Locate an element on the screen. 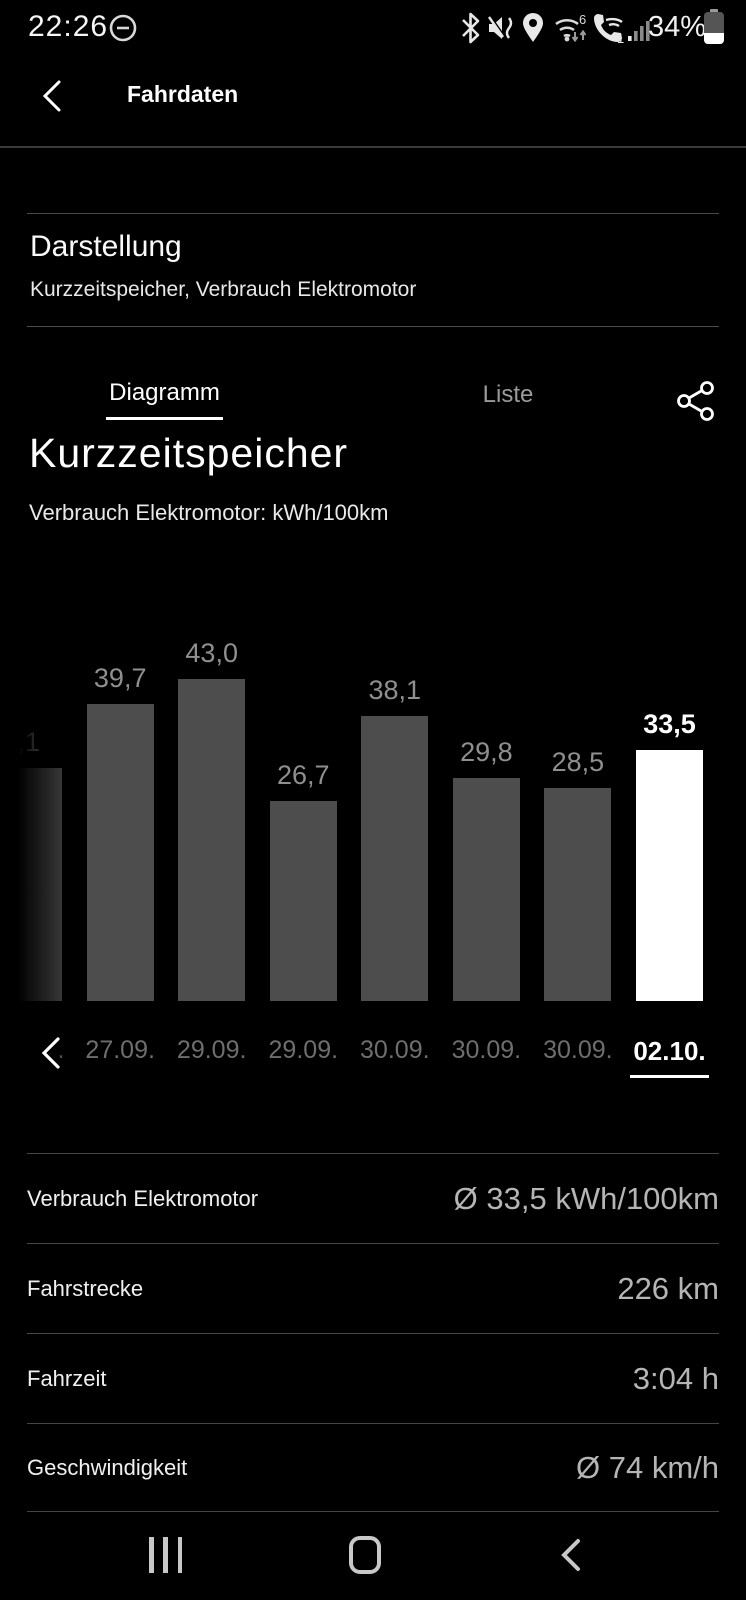 The height and width of the screenshot is (1600, 746). wifi-6-icon: 6 is located at coordinates (571, 27).